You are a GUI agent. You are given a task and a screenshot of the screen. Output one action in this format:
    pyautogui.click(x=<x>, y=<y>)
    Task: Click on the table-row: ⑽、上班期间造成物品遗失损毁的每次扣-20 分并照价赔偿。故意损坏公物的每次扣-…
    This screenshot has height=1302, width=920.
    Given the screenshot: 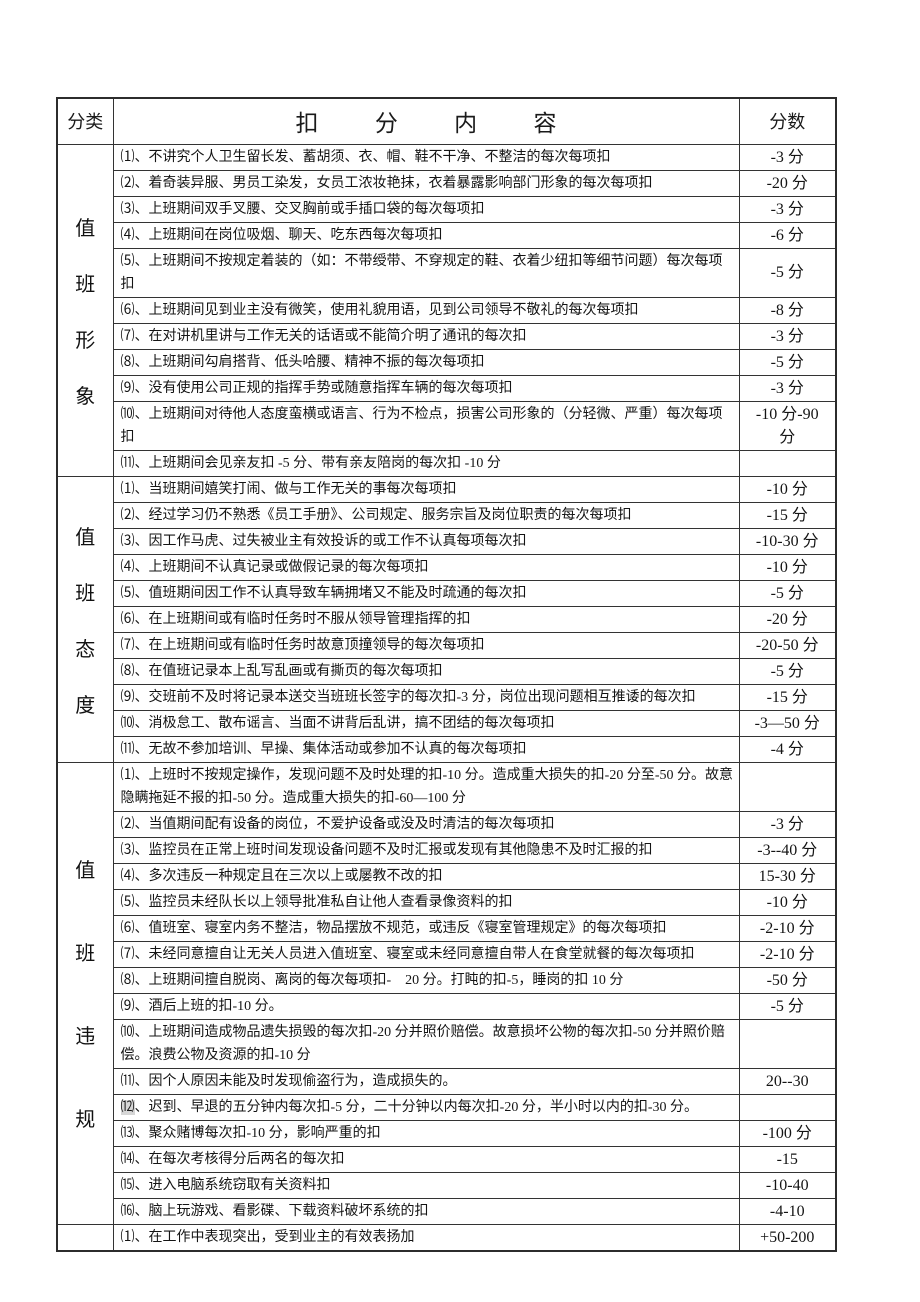 What is the action you would take?
    pyautogui.click(x=447, y=1043)
    